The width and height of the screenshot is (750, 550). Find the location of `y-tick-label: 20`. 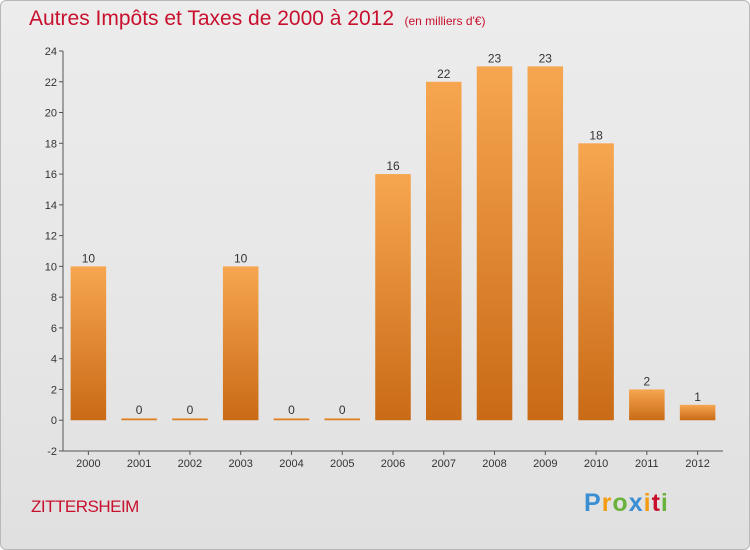

y-tick-label: 20 is located at coordinates (51, 114).